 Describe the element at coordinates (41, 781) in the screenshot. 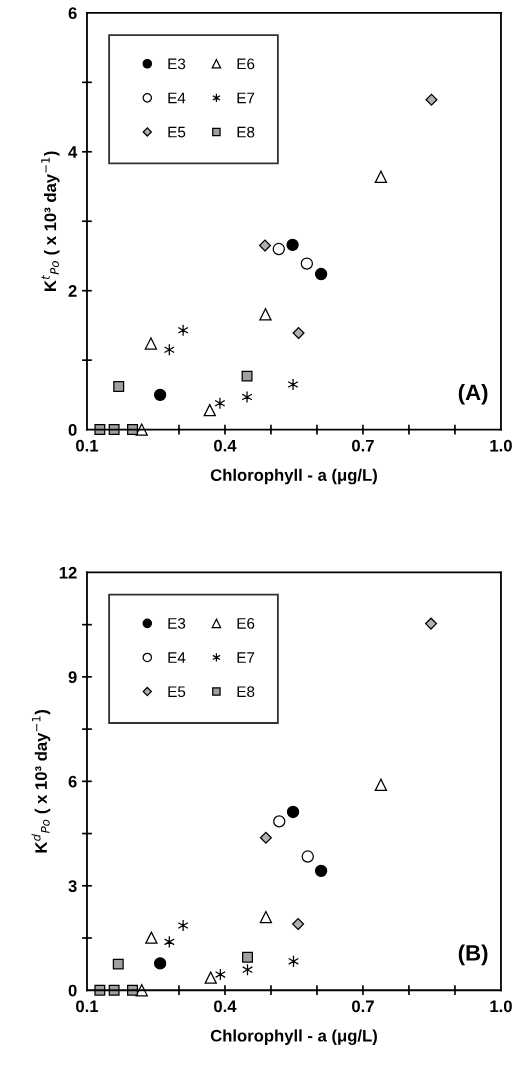

I see `y-axis-title: K$^{d}$$_{Po}$ ( x 10³ day$^{−1}$)` at that location.